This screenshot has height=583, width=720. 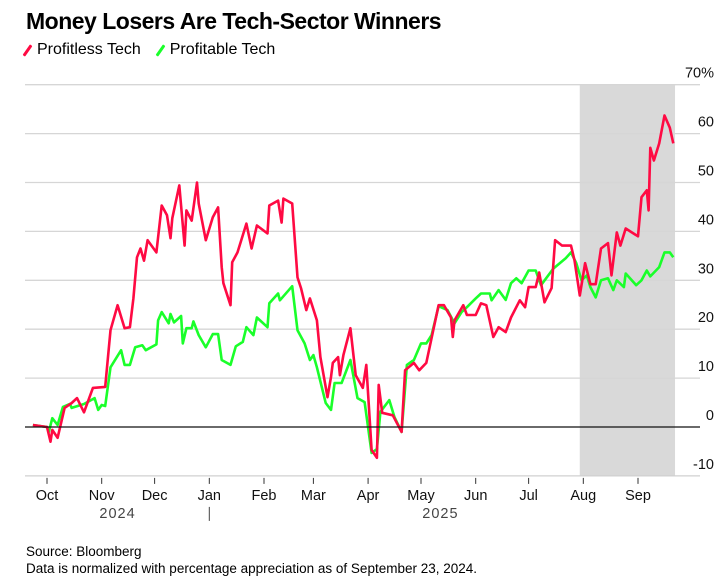 I want to click on x-tick-label: Jun, so click(x=475, y=496).